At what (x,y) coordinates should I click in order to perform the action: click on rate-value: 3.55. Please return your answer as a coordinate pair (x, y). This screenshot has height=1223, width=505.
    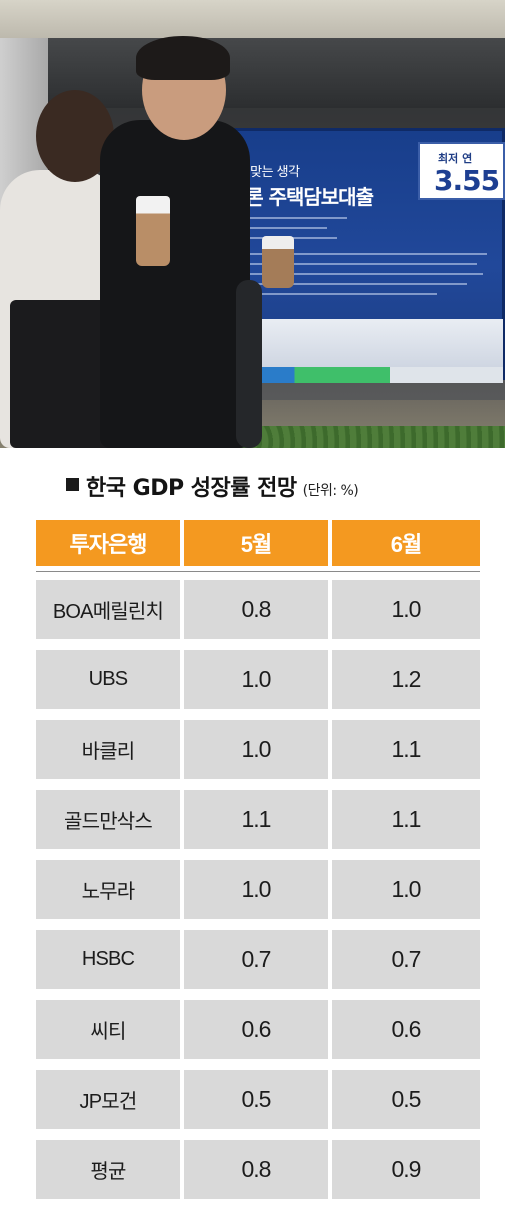
    Looking at the image, I should click on (467, 180).